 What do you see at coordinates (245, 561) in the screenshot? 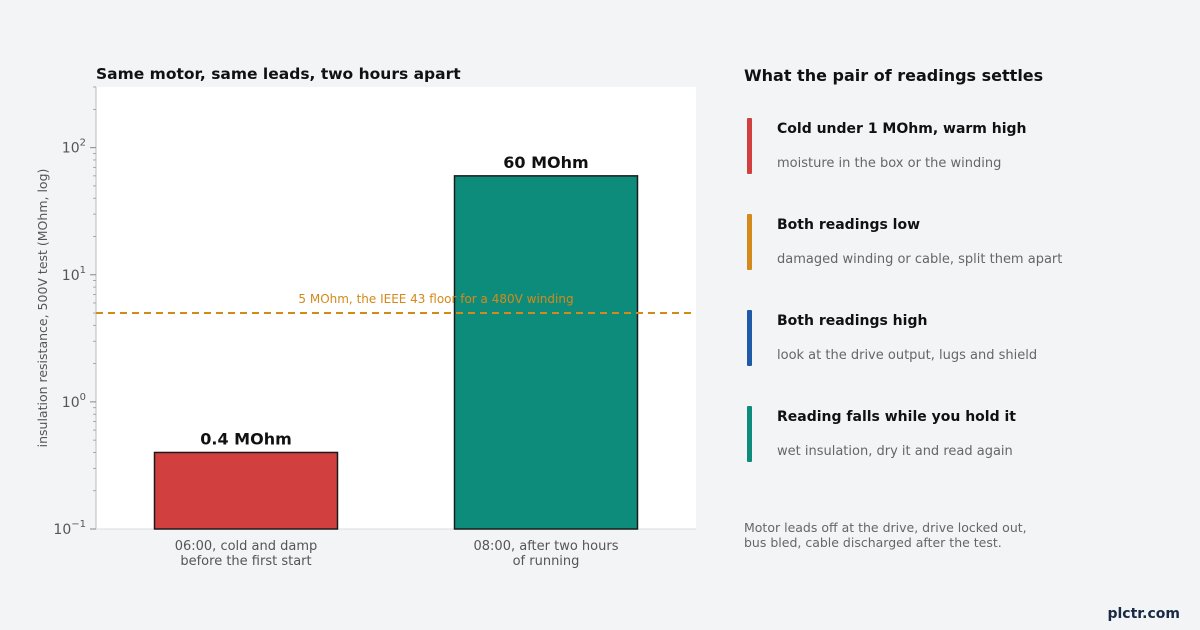
I see `x-tick-label: before the first start` at bounding box center [245, 561].